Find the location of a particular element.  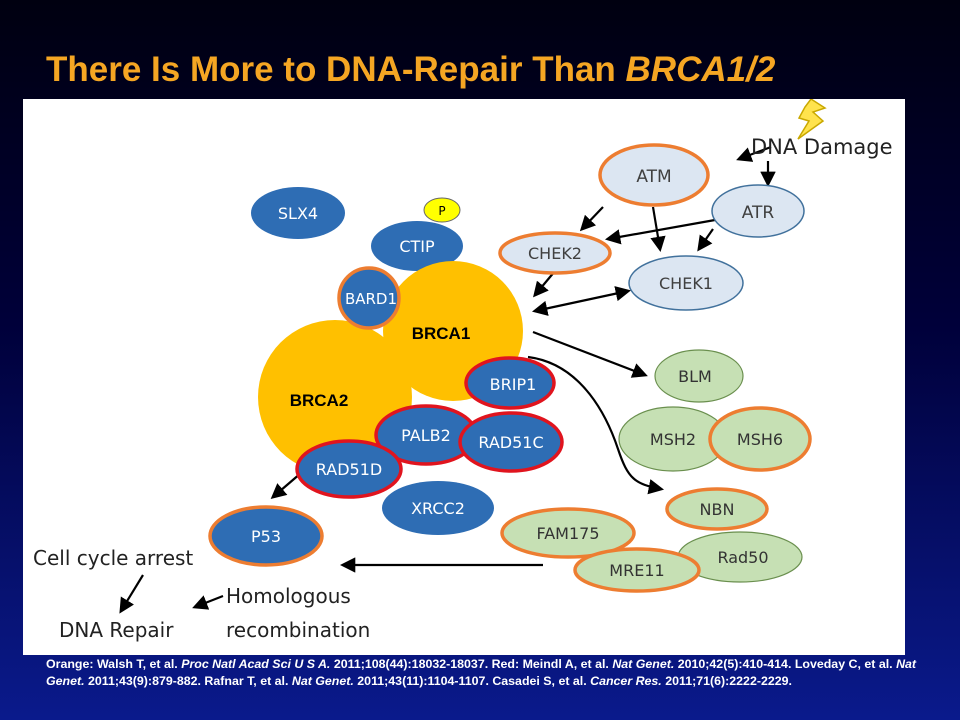

node-slx4-shape is located at coordinates (298, 213).